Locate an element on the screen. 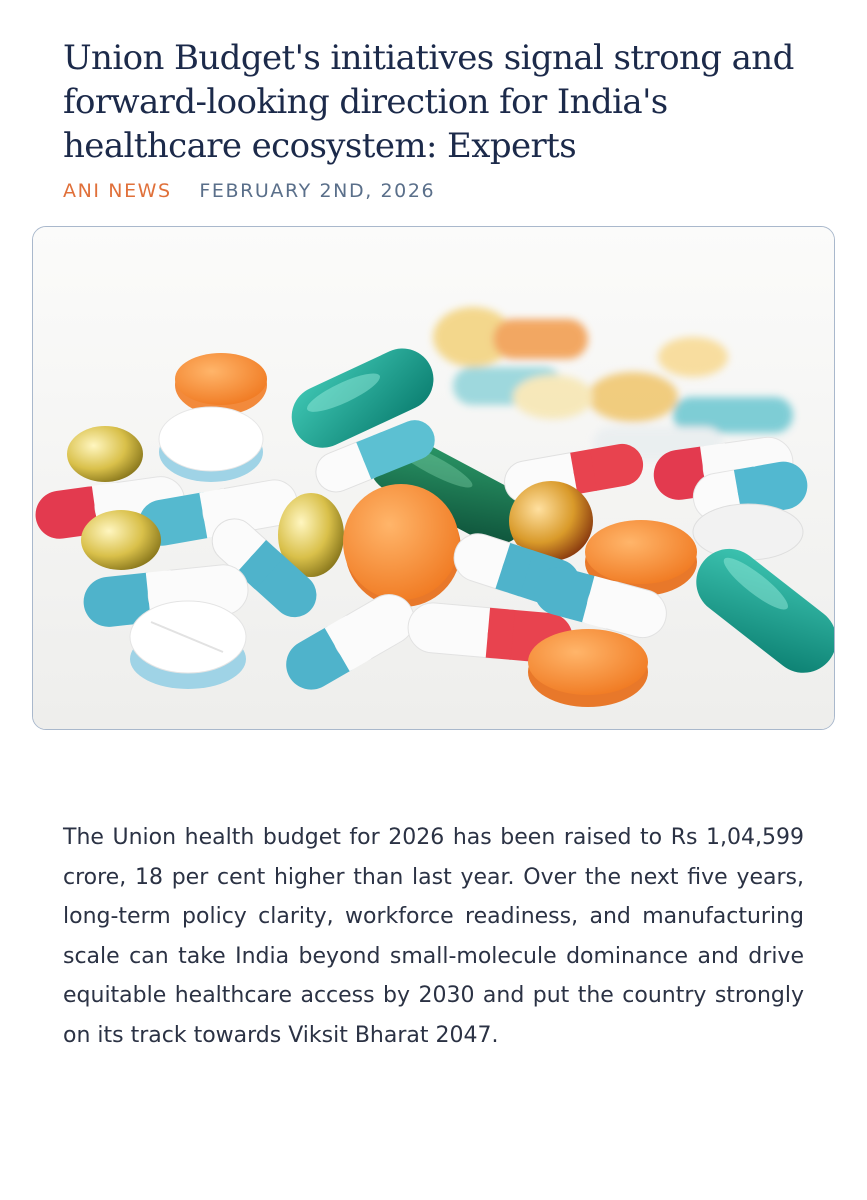  article-meta: ANI NEWS FEBRUARY 2ND, 2026 is located at coordinates (249, 191).